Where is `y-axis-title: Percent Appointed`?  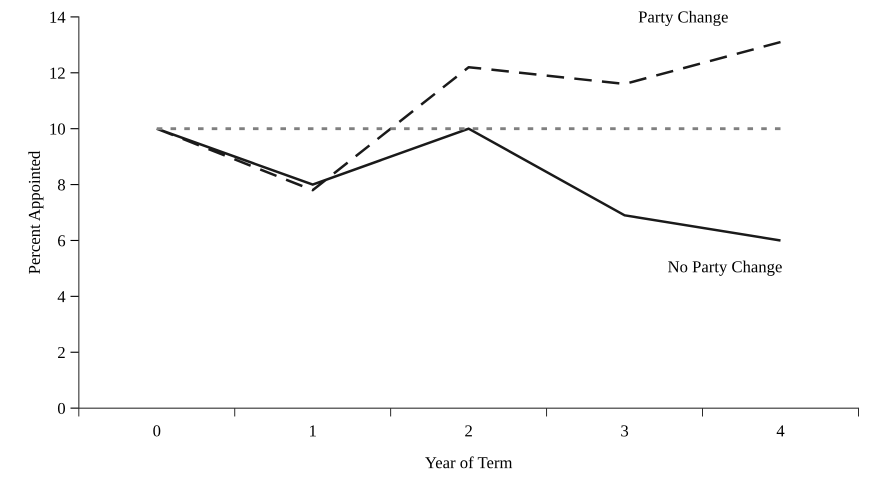
y-axis-title: Percent Appointed is located at coordinates (36, 212).